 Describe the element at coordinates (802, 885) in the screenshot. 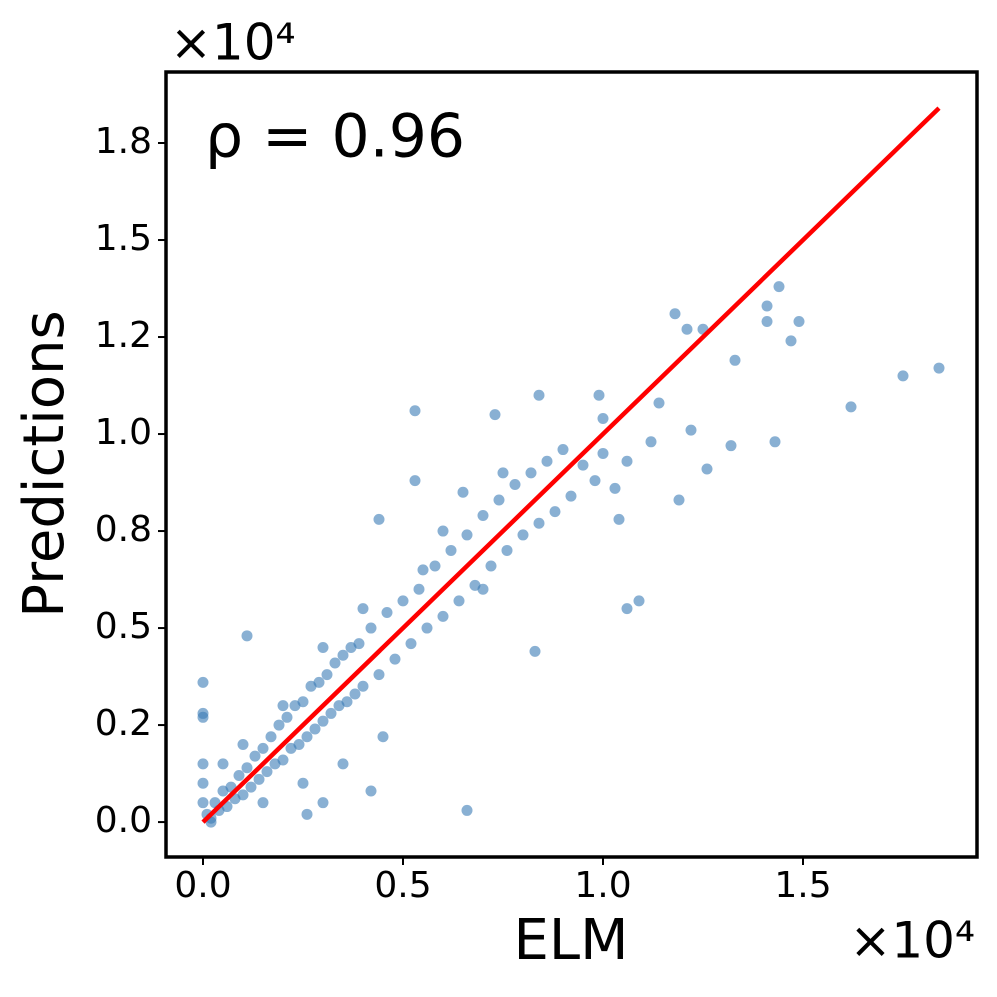

I see `x-tick-label: 1.5` at that location.